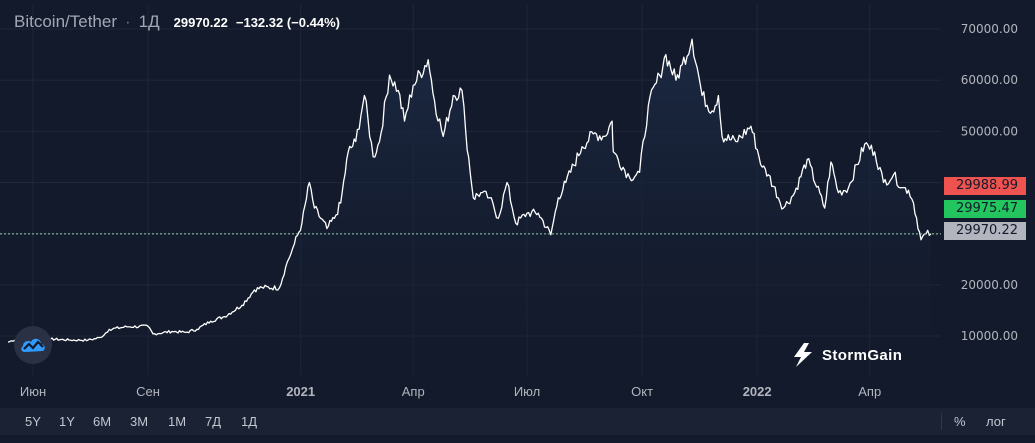 The height and width of the screenshot is (443, 1035). I want to click on log-scale-button: лог, so click(996, 421).